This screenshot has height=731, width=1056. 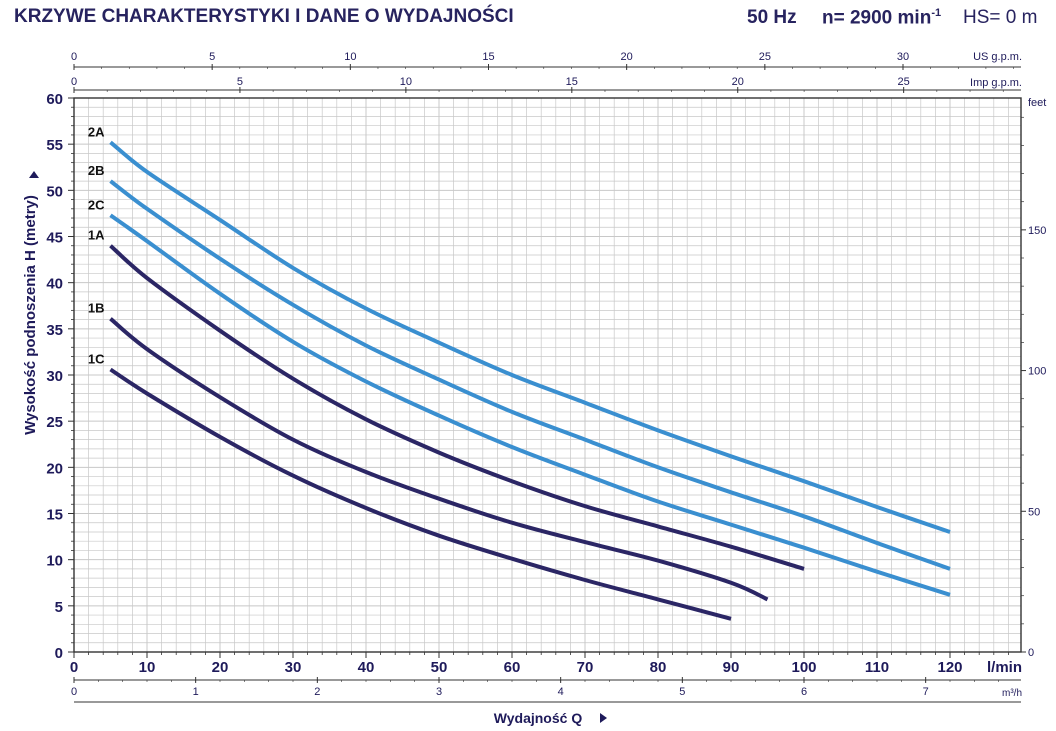 What do you see at coordinates (439, 692) in the screenshot?
I see `m3h-tick-label: 3` at bounding box center [439, 692].